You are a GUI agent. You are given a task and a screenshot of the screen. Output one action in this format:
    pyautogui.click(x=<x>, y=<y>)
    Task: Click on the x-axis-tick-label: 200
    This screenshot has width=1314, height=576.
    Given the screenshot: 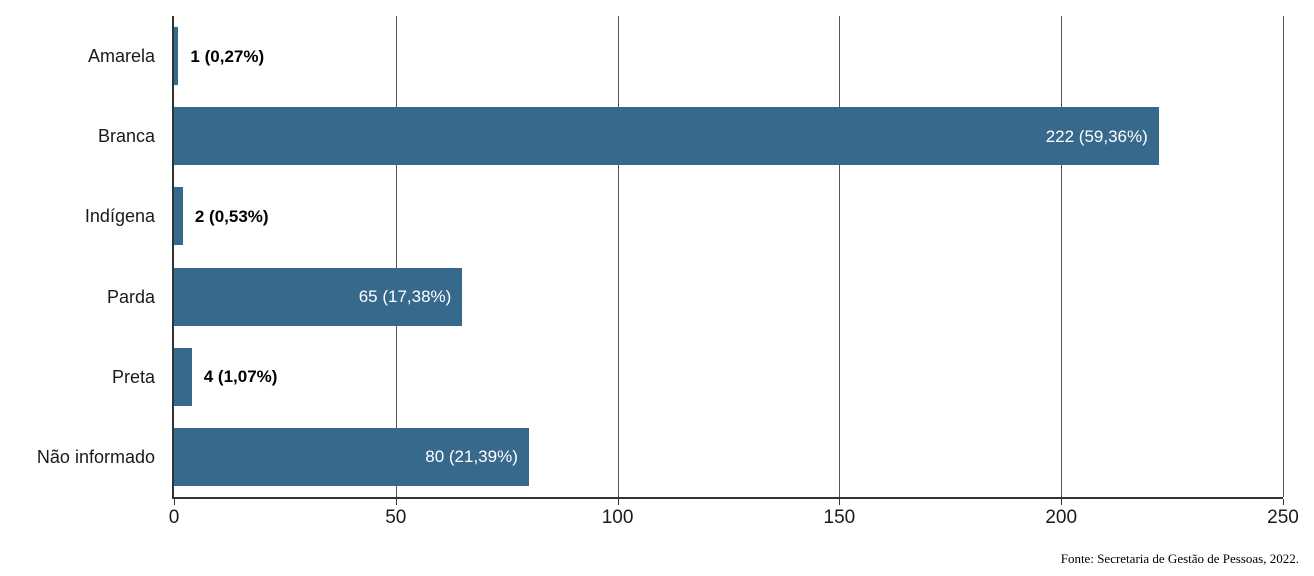 What is the action you would take?
    pyautogui.click(x=1061, y=517)
    